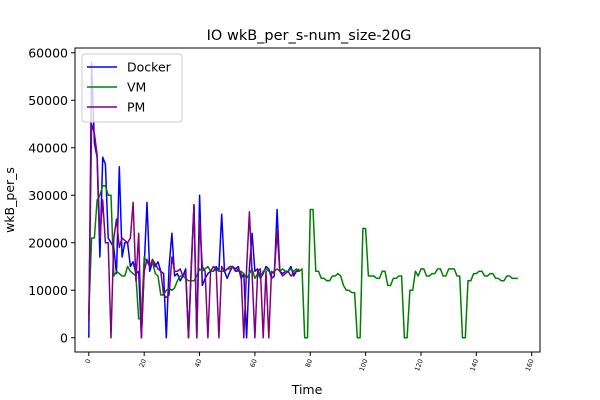 The width and height of the screenshot is (600, 400). I want to click on legend-label-pm: PM, so click(136, 107).